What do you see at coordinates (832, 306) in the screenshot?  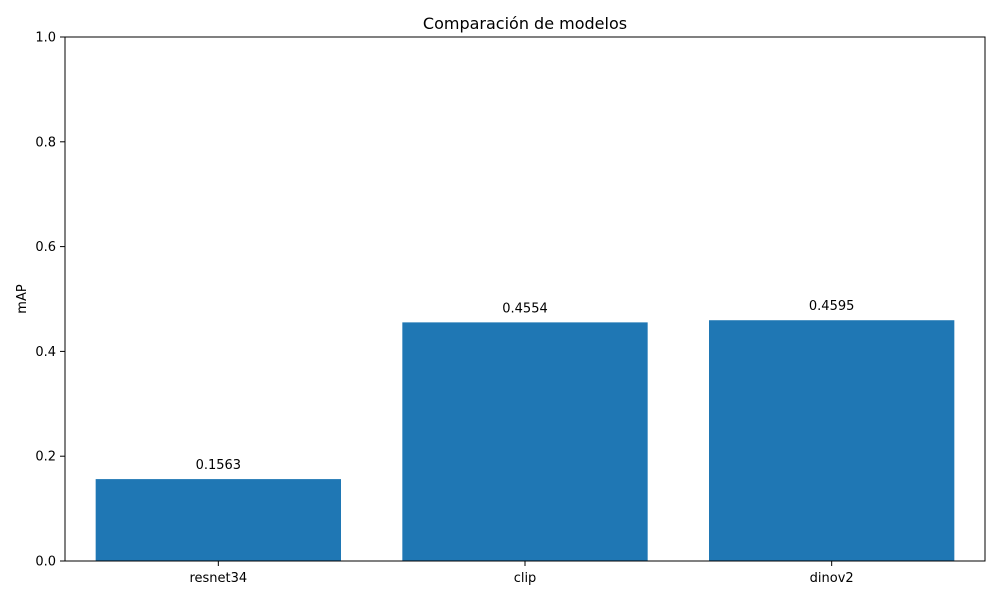 I see `data-label-dinov2: 0.4595` at bounding box center [832, 306].